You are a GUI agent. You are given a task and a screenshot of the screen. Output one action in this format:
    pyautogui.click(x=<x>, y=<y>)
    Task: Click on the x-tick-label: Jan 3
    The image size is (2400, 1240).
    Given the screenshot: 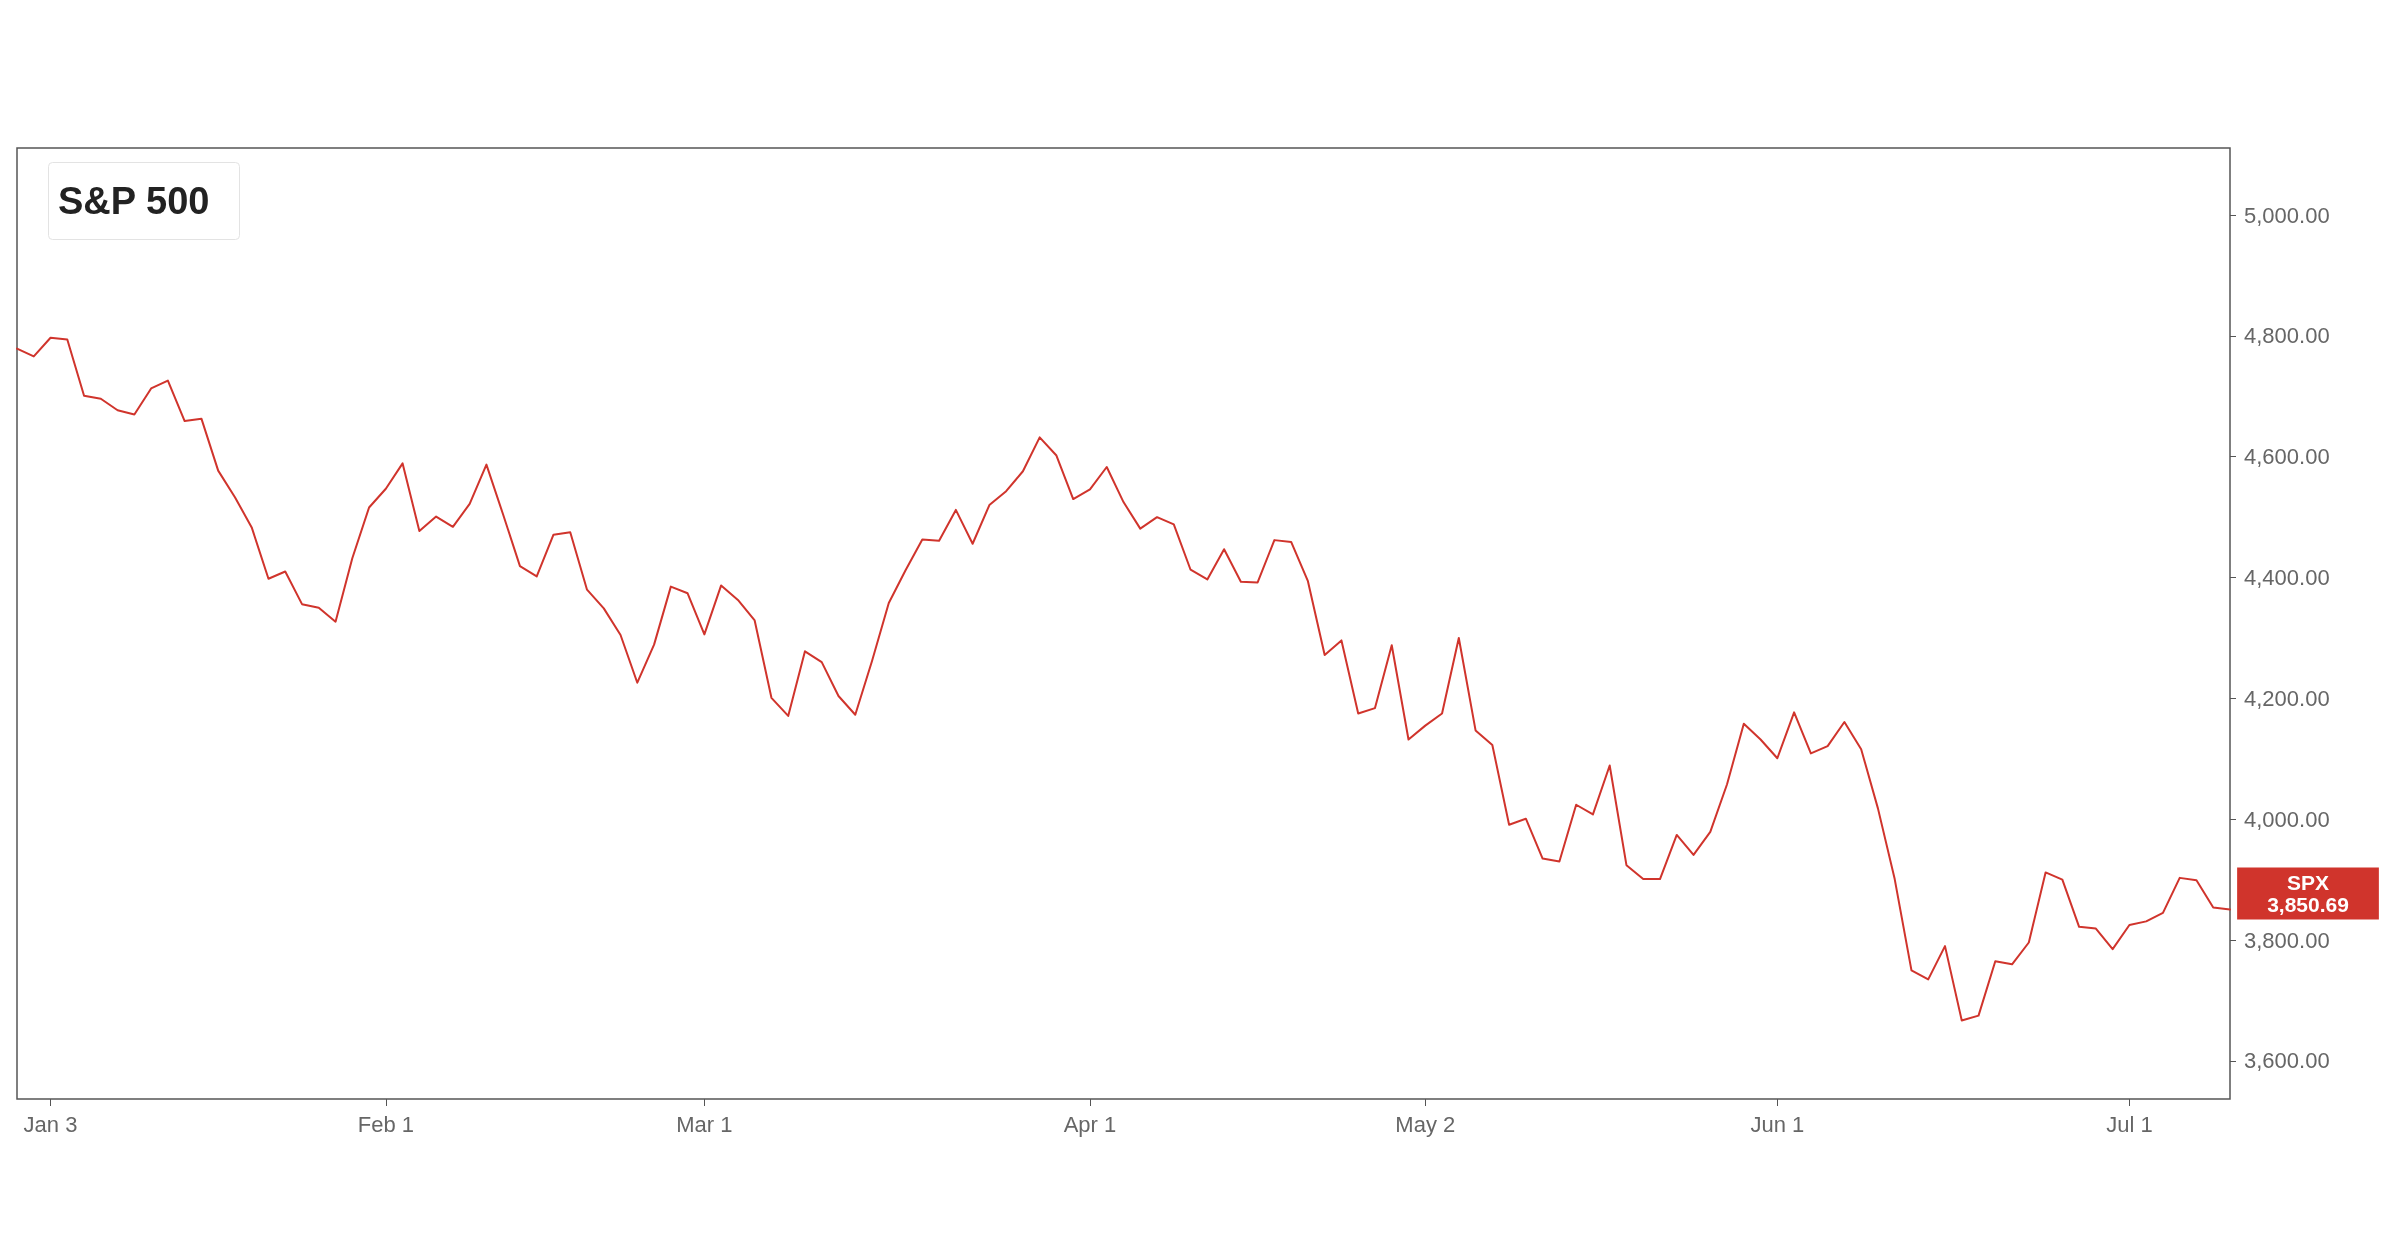 What is the action you would take?
    pyautogui.click(x=50, y=1124)
    